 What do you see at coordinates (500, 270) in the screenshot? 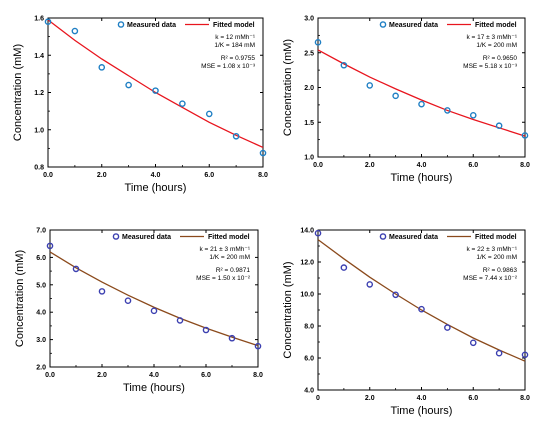
I see `fit-annotation-line: R² = 0.9863` at bounding box center [500, 270].